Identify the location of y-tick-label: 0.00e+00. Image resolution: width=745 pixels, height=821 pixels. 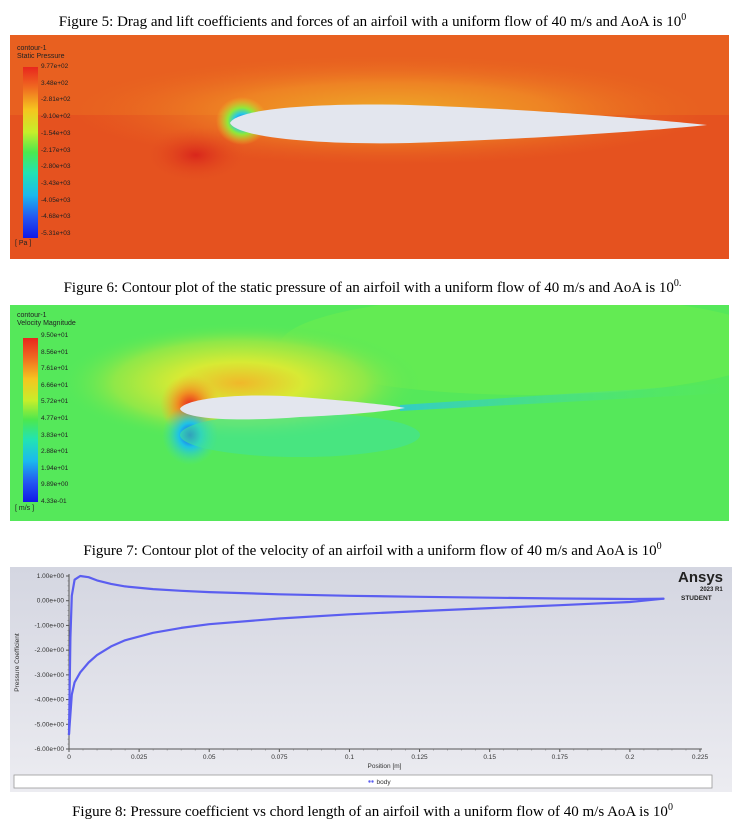
(51, 601).